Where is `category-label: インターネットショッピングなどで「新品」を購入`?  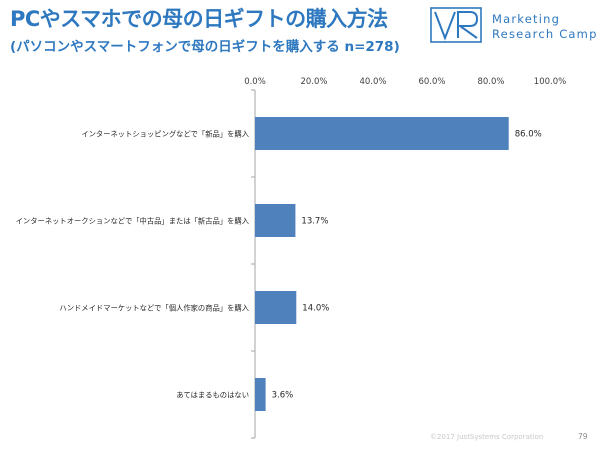
category-label: インターネットショッピングなどで「新品」を購入 is located at coordinates (165, 134).